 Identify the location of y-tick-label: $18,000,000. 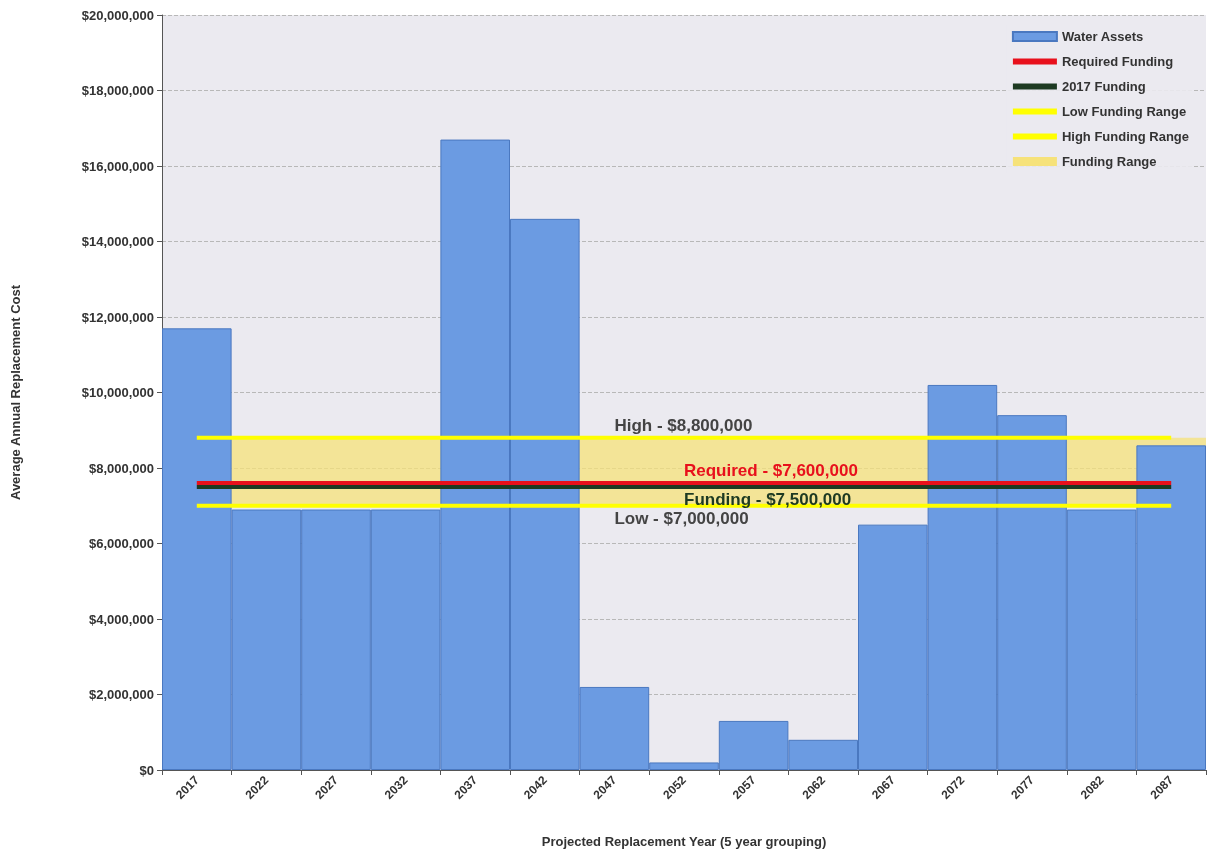
(117, 90).